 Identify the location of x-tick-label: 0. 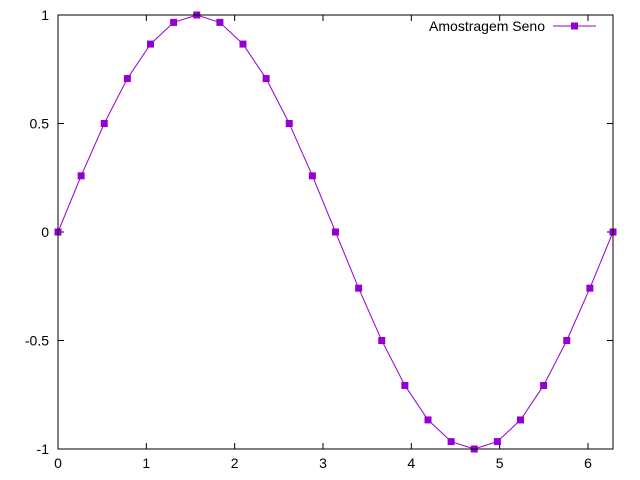
(58, 463).